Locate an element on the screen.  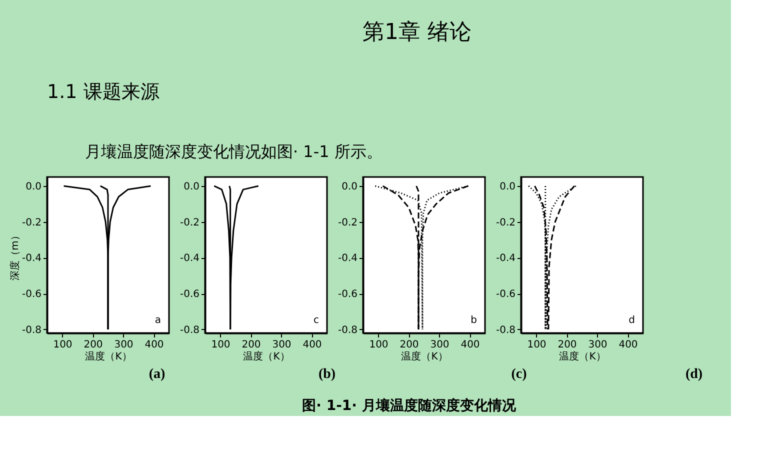
text: (b) is located at coordinates (327, 374).